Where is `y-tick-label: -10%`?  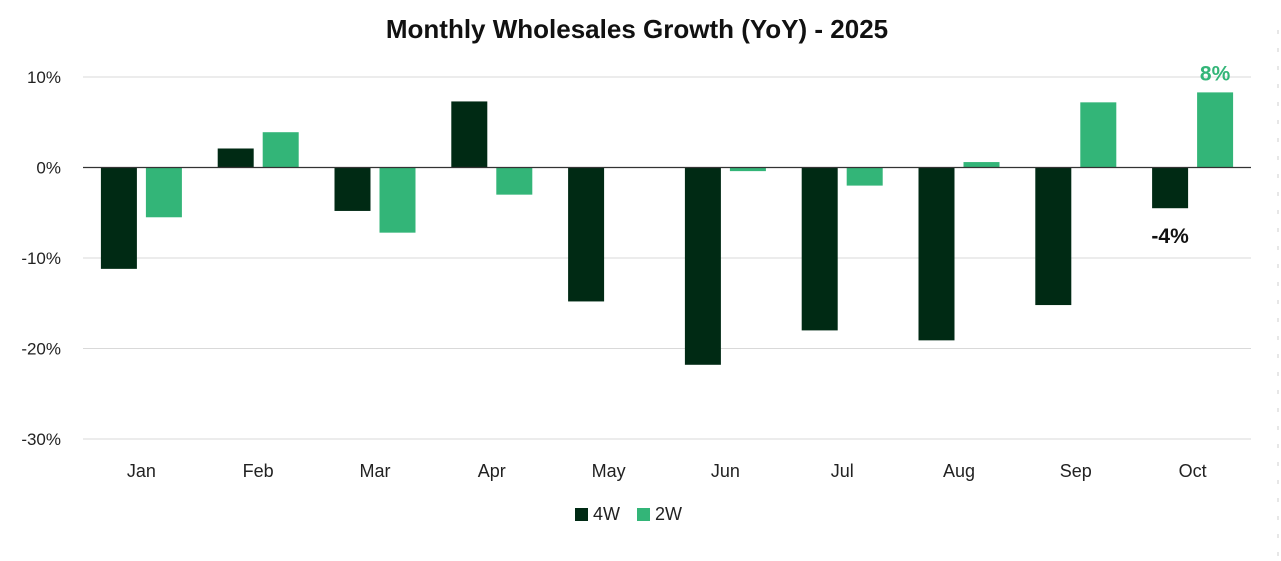 y-tick-label: -10% is located at coordinates (41, 258).